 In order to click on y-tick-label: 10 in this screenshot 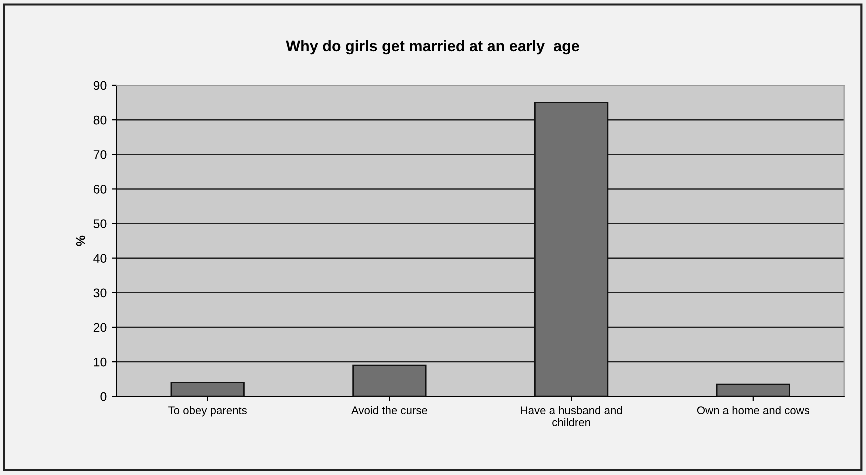, I will do `click(100, 362)`.